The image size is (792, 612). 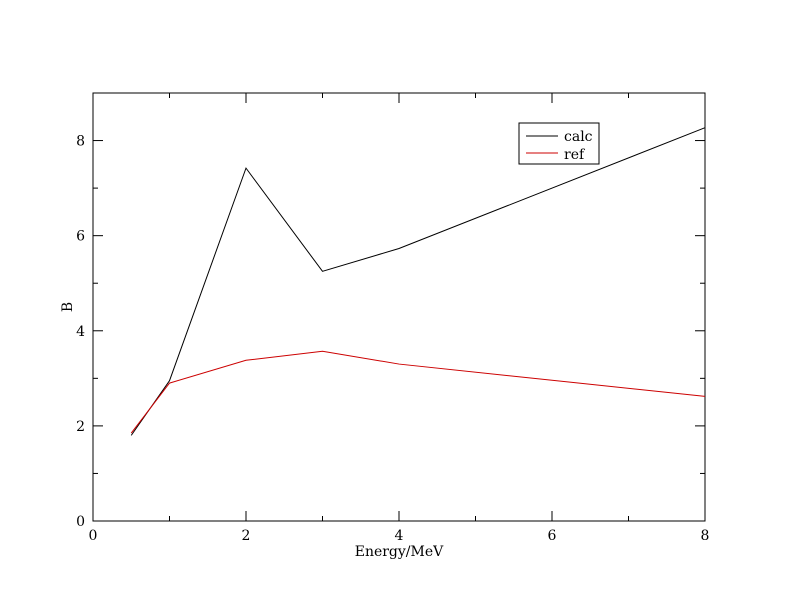 I want to click on y-tick-label: 0, so click(x=80, y=522).